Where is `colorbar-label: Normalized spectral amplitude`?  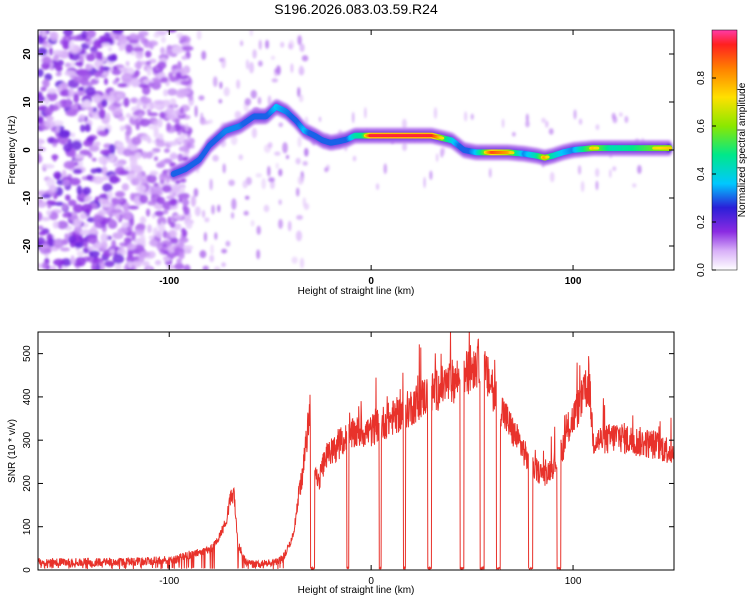 colorbar-label: Normalized spectral amplitude is located at coordinates (742, 149).